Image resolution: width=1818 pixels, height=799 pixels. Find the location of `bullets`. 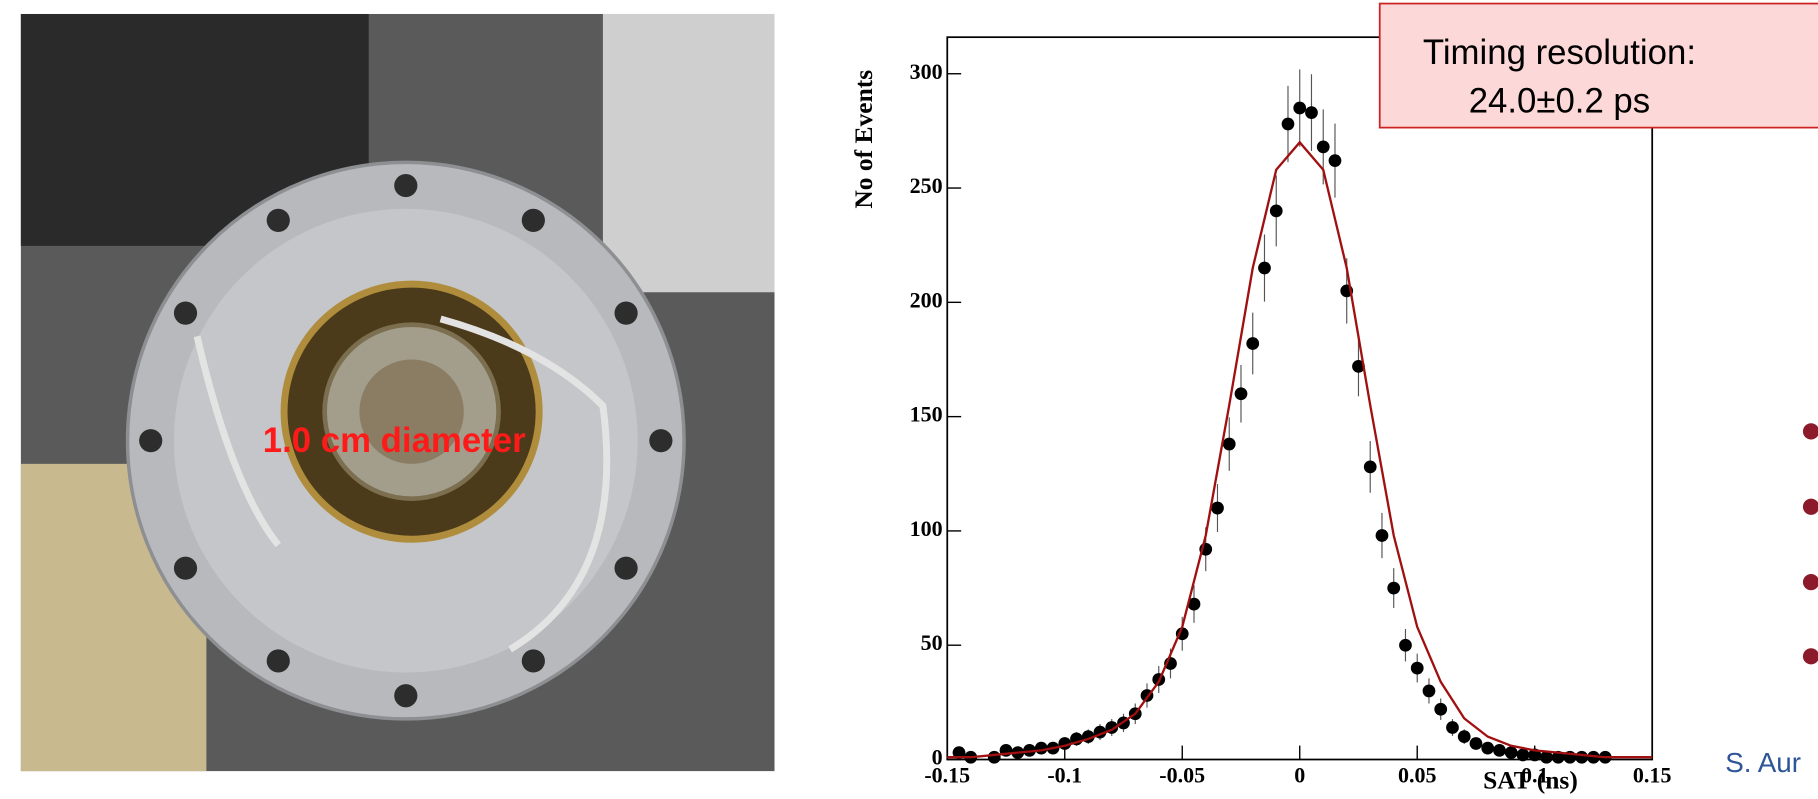

bullets is located at coordinates (1810, 544).